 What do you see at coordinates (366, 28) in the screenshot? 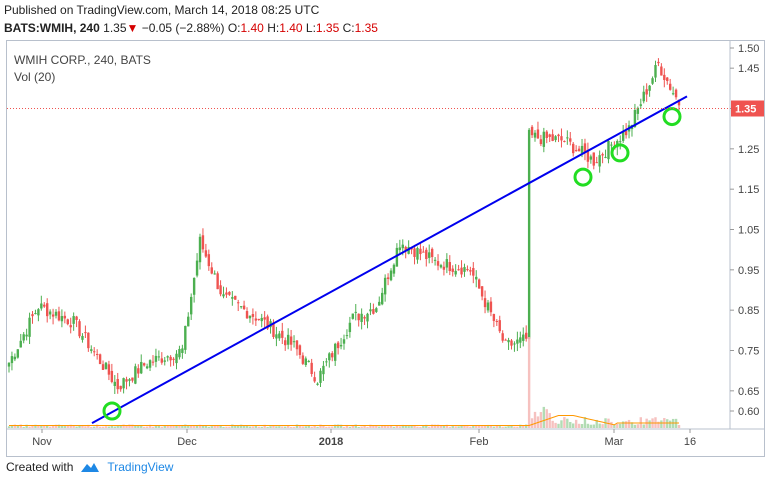
I see `close-value: 1.35` at bounding box center [366, 28].